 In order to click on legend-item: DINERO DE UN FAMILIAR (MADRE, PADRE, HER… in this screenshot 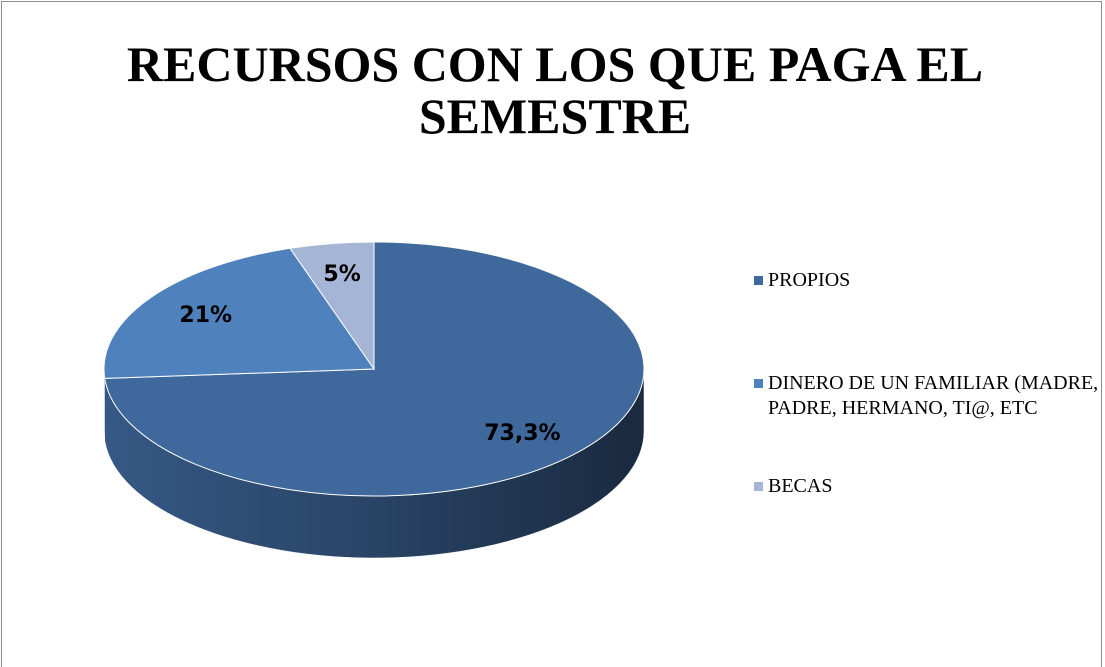, I will do `click(926, 422)`.